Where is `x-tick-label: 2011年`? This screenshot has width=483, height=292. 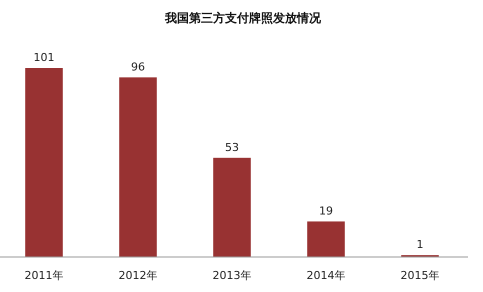
x-tick-label: 2011年 is located at coordinates (44, 275).